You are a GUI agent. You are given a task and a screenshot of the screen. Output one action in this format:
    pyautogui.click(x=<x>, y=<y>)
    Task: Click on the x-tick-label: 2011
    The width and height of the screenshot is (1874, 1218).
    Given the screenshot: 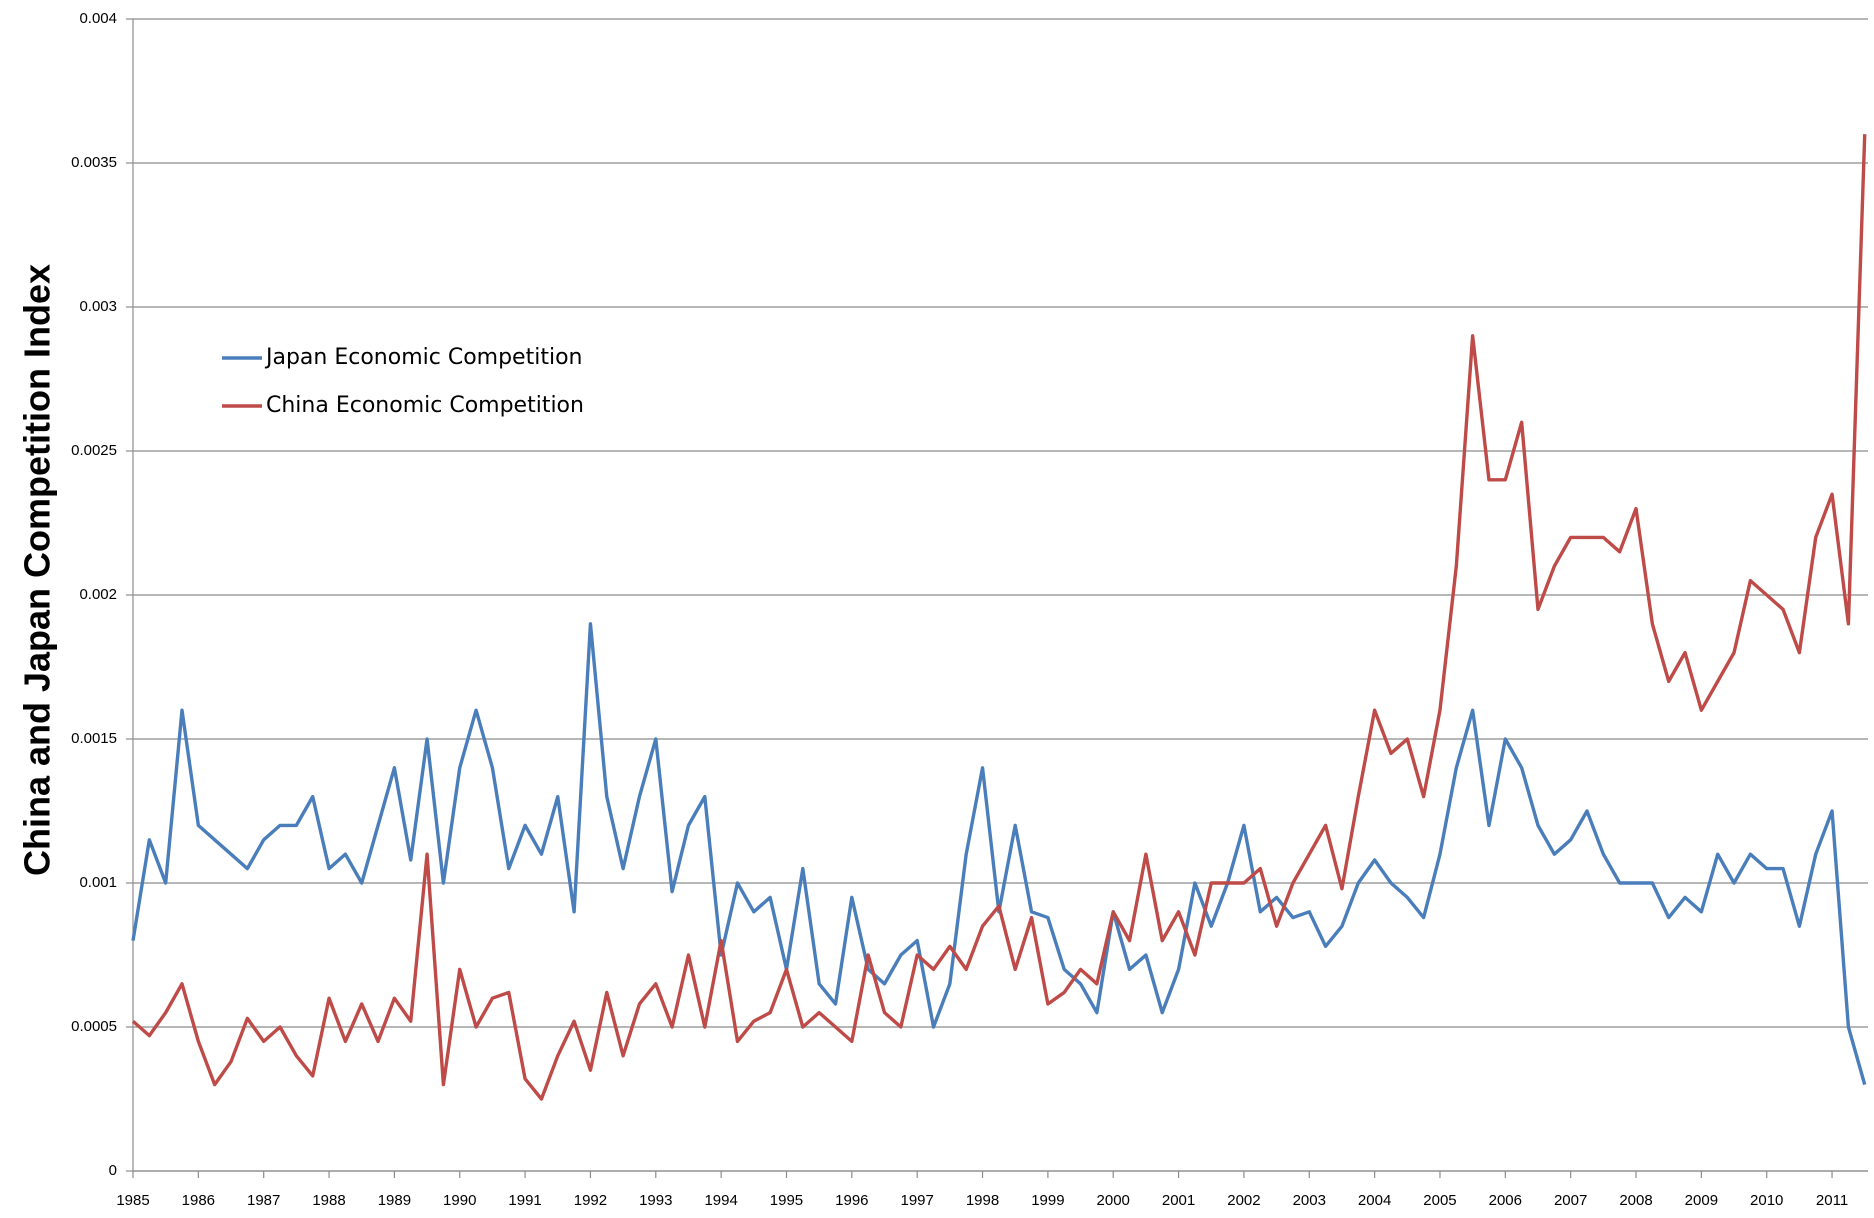 What is the action you would take?
    pyautogui.click(x=1832, y=1200)
    